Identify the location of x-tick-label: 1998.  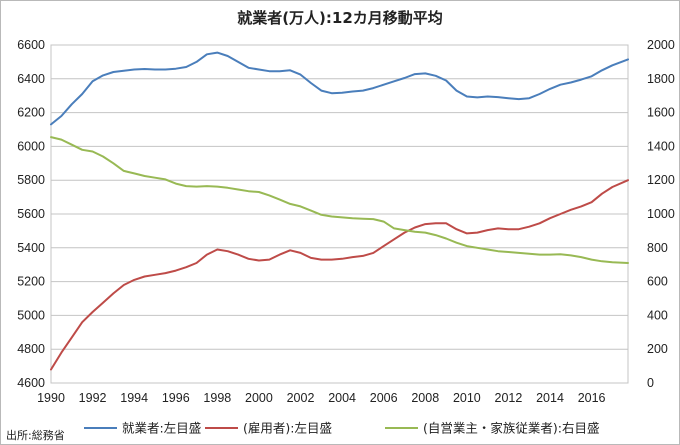
(217, 398).